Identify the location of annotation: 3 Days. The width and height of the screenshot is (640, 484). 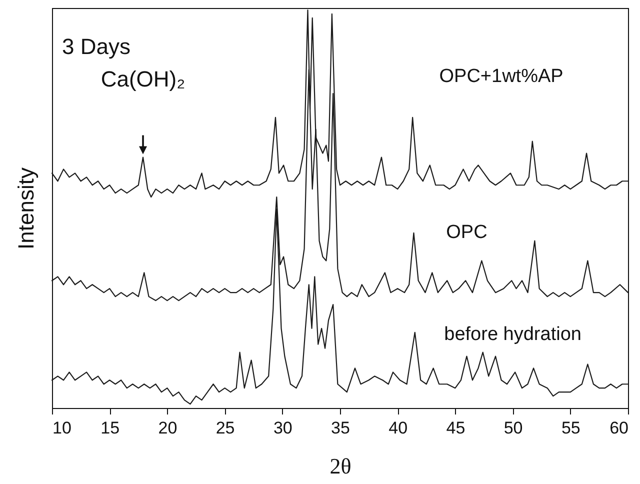
(96, 46).